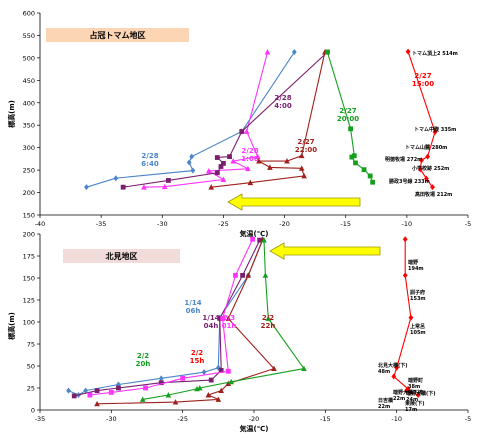 This screenshot has width=497, height=438. Describe the element at coordinates (29, 81) in the screenshot. I see `y-tick-label: 450` at that location.